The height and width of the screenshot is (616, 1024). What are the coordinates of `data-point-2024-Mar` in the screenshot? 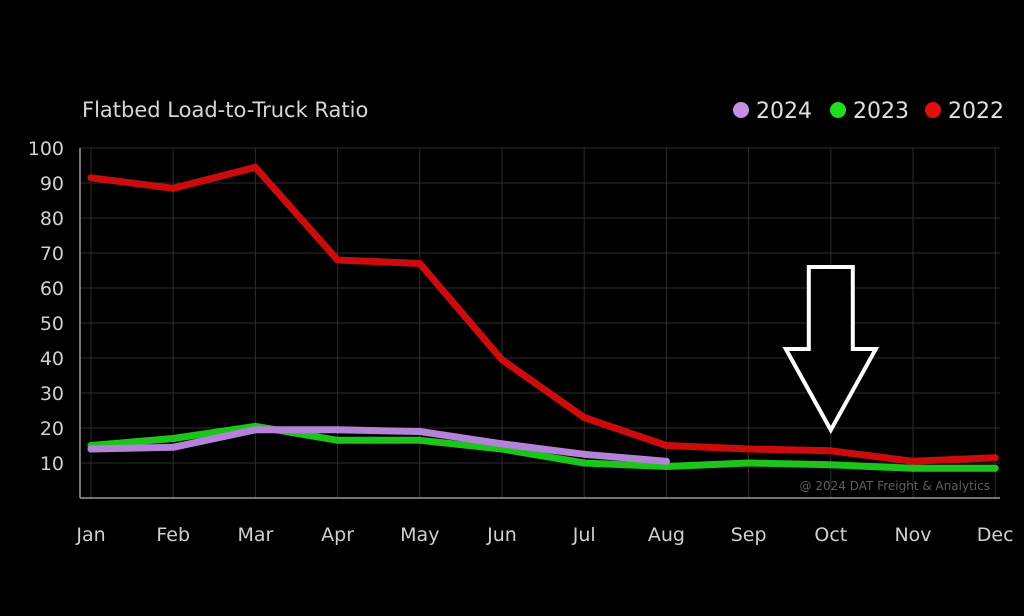 It's located at (255, 430).